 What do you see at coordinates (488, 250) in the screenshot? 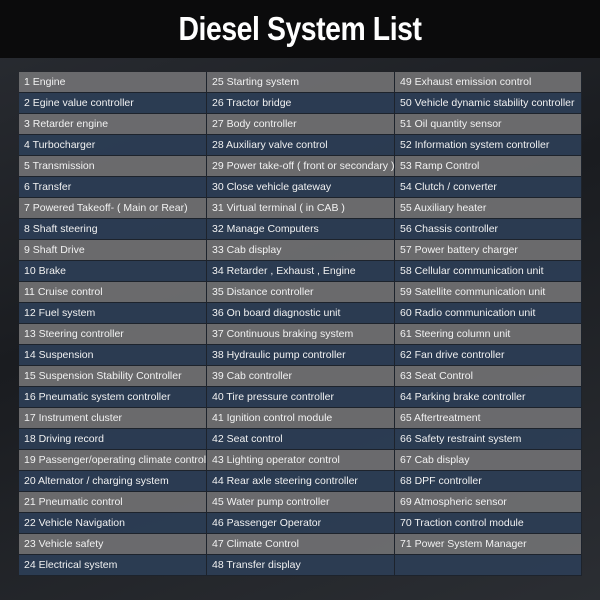
I see `table-cell: 57 Power battery charger` at bounding box center [488, 250].